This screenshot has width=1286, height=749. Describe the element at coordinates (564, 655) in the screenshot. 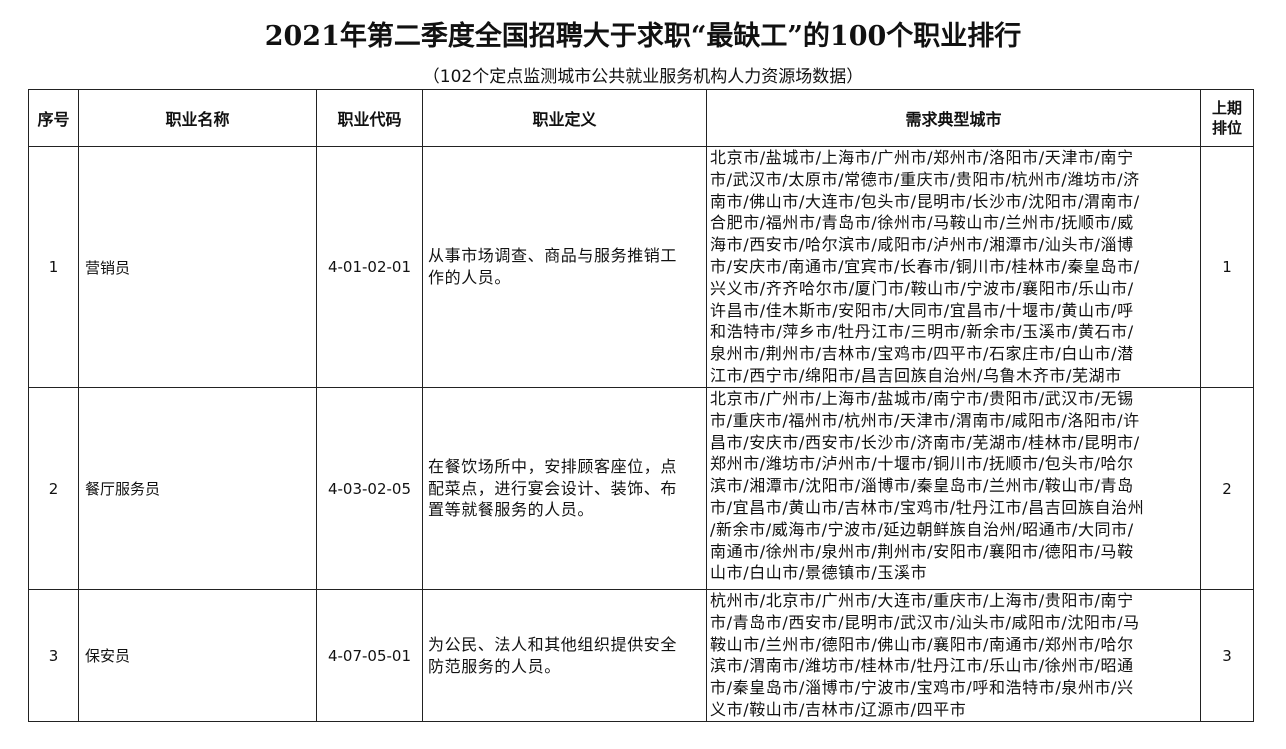

I see `cell-definition: 为公民、法人和其他组织提供安全 防范服务的人员。` at that location.